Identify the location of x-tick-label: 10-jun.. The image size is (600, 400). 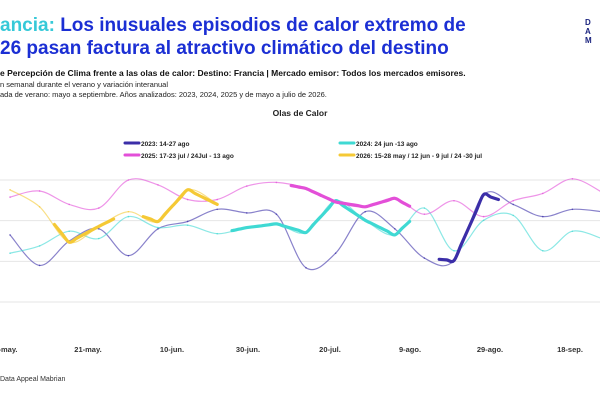
(172, 349).